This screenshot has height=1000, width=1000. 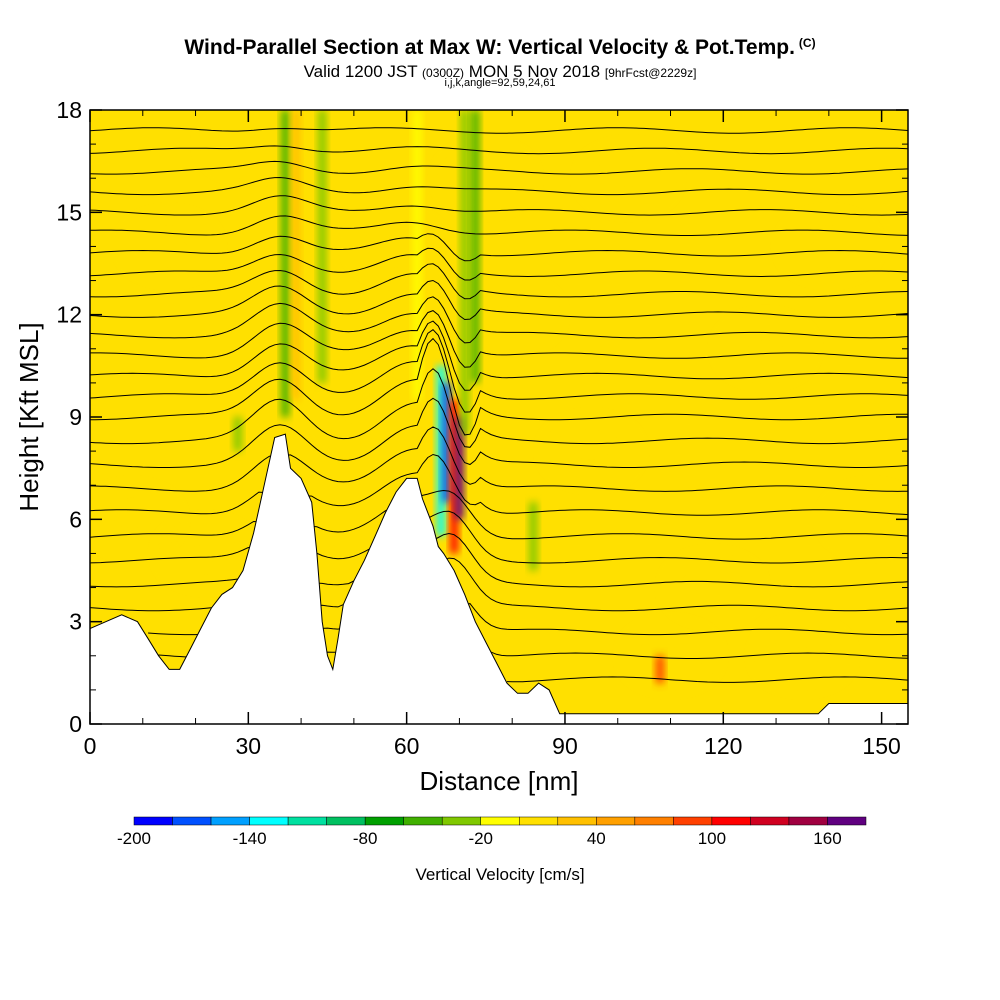 I want to click on x-tick-label: 90, so click(x=565, y=746).